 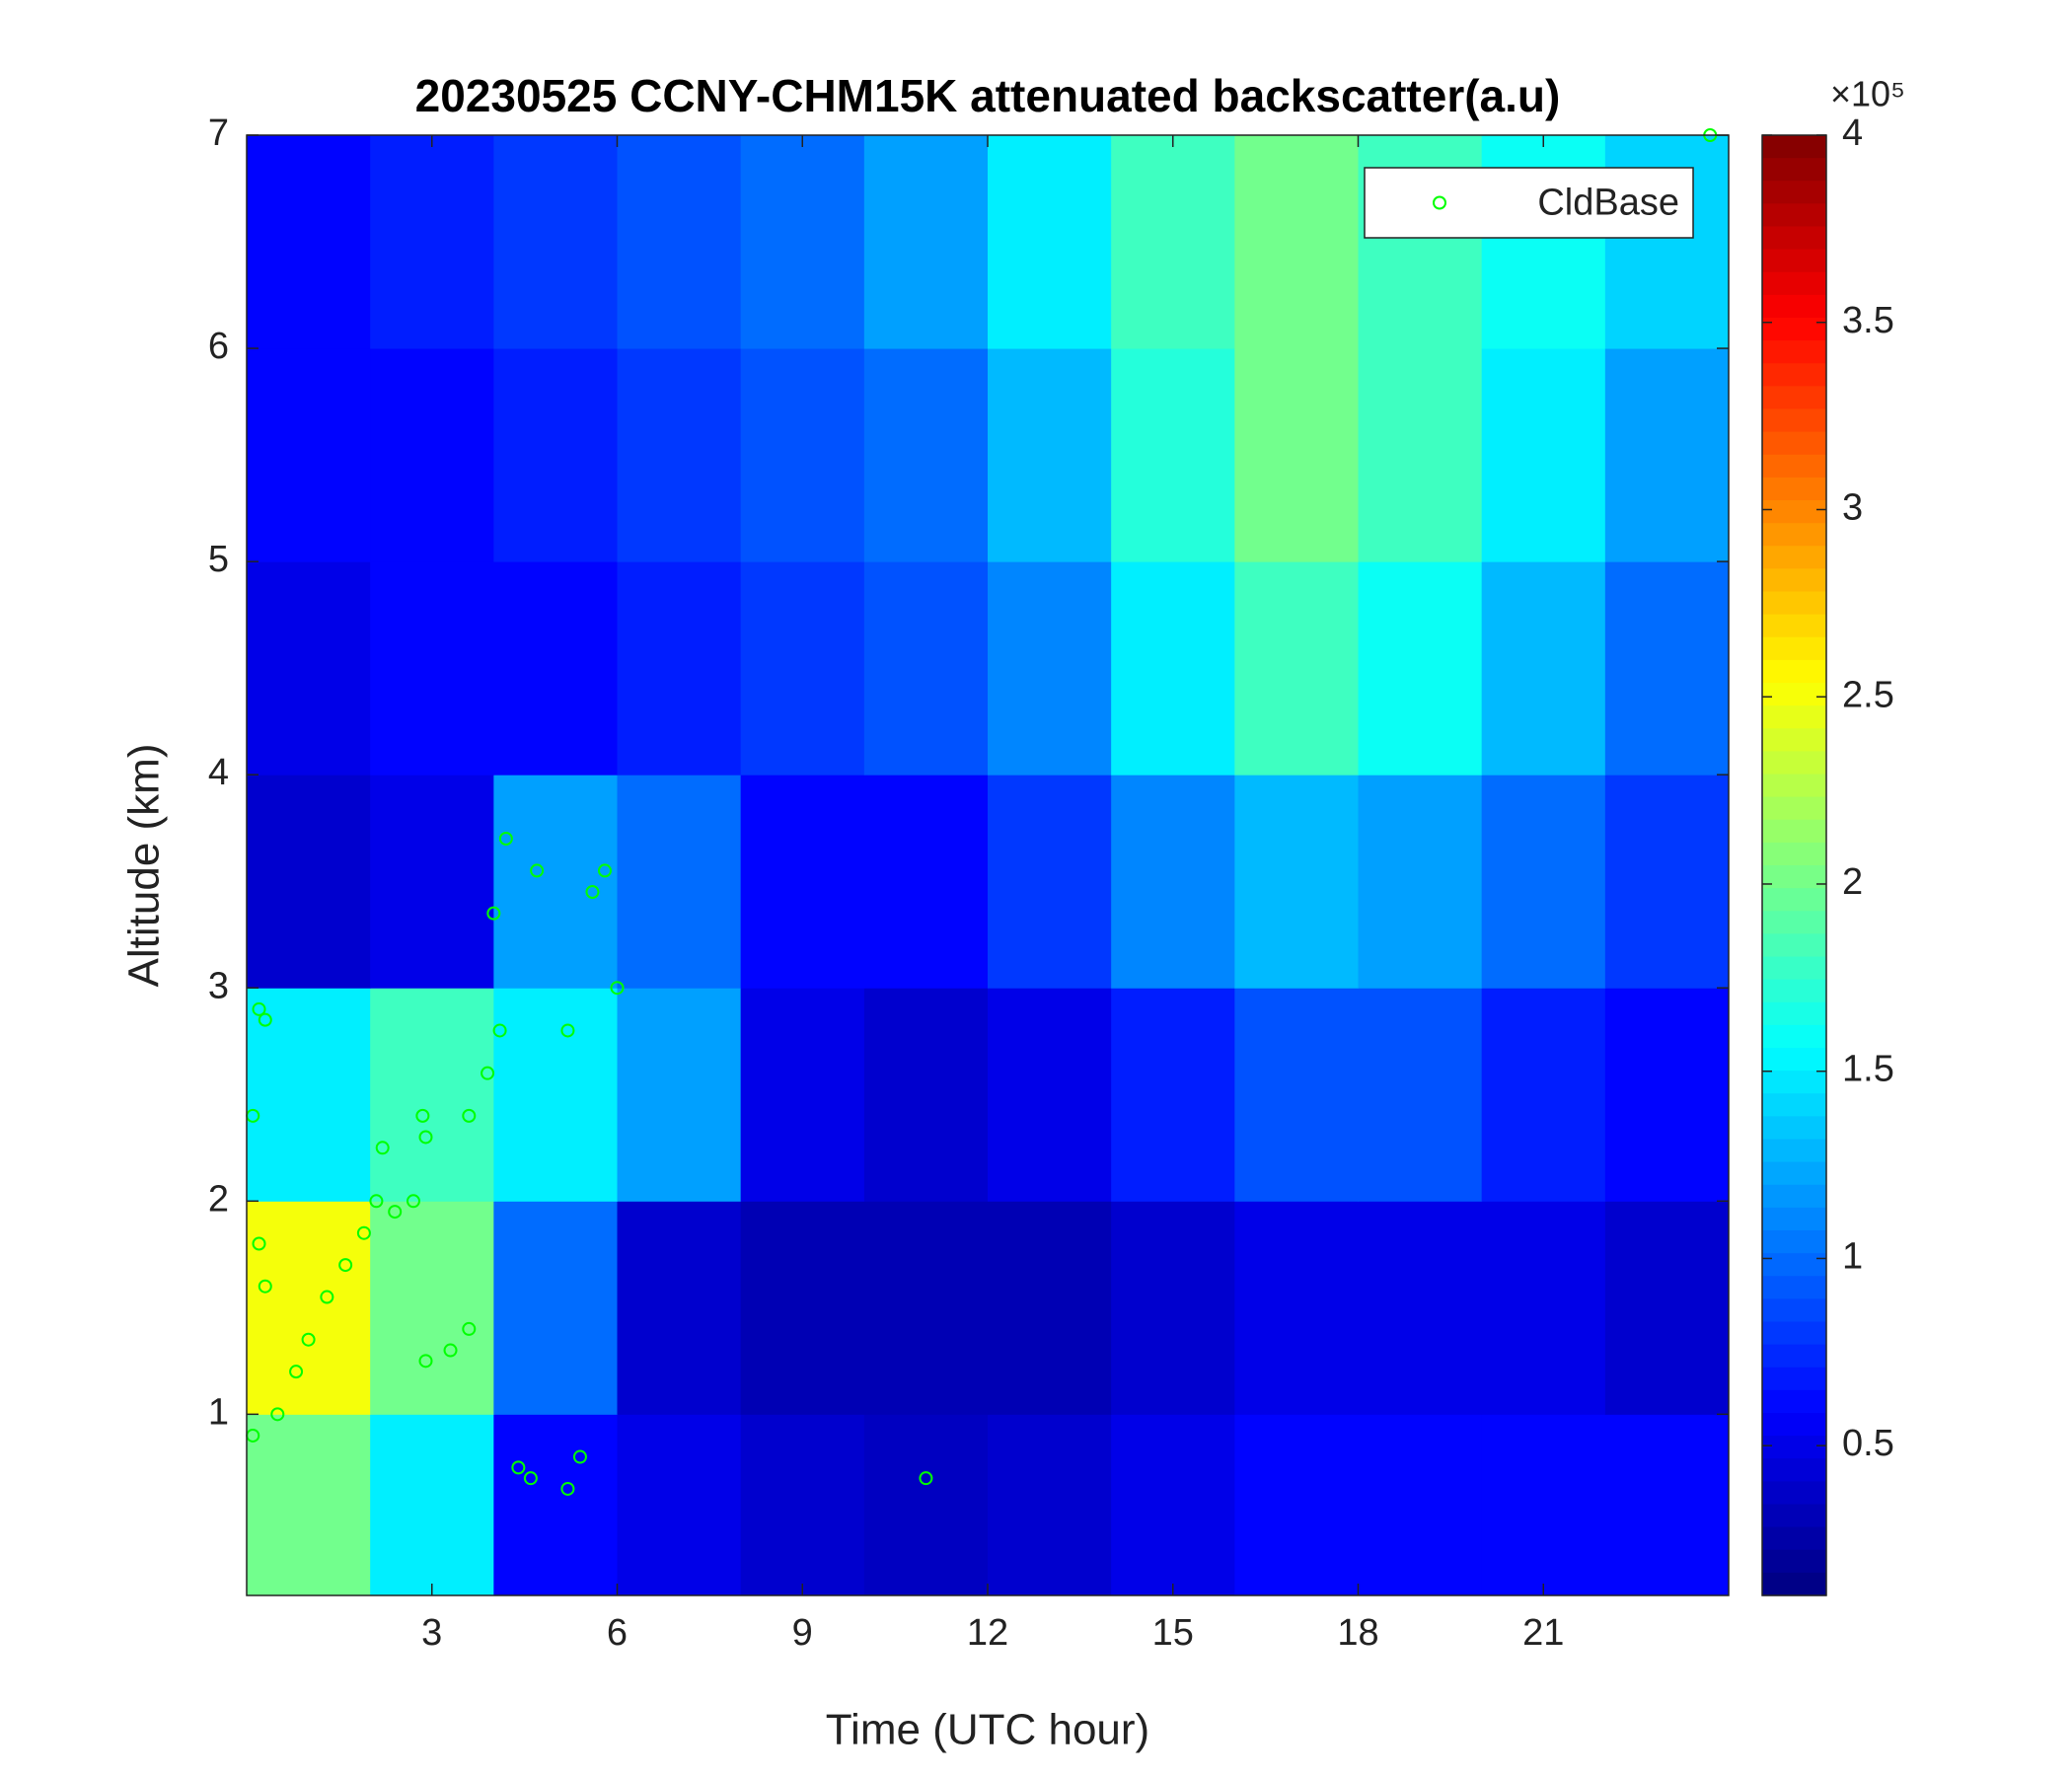 I want to click on y-tick-label: 4, so click(x=218, y=773).